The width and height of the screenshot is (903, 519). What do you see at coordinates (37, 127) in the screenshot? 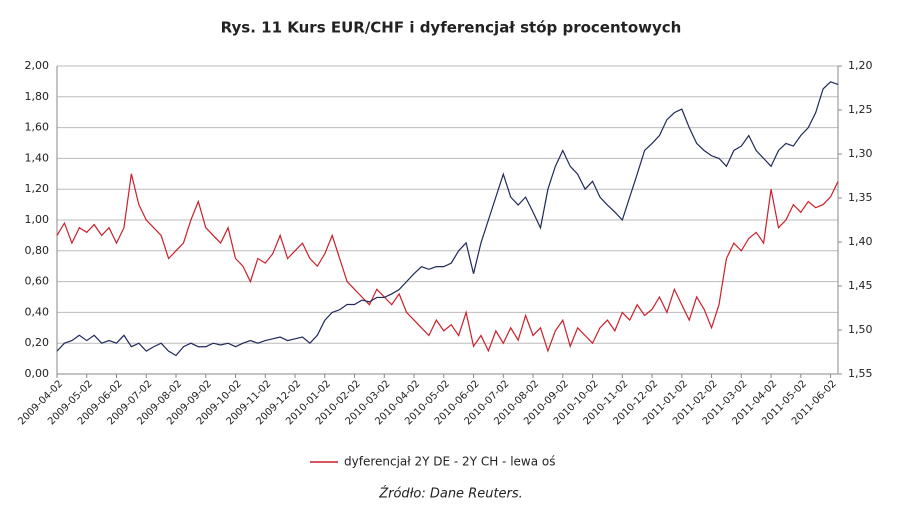
I see `y-tick-label: 1,60` at bounding box center [37, 127].